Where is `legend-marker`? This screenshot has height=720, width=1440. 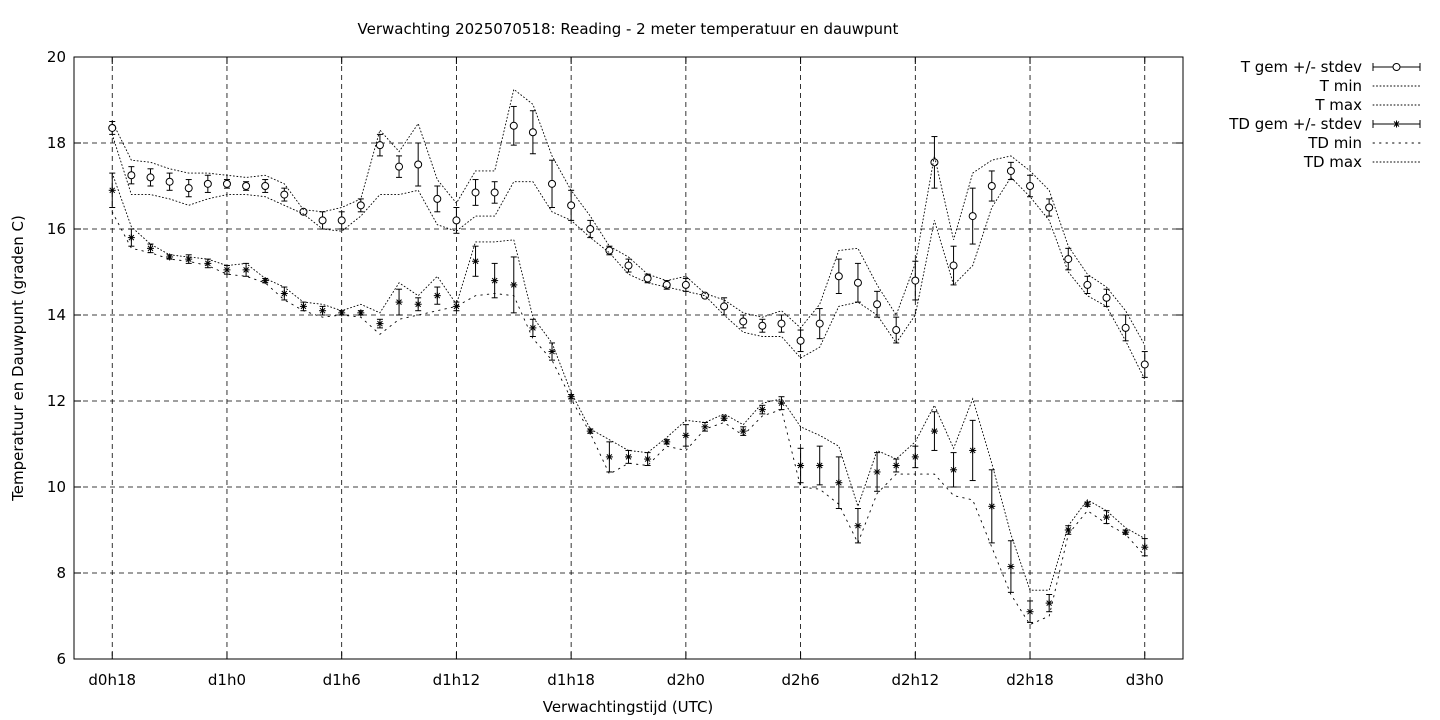 legend-marker is located at coordinates (1396, 124).